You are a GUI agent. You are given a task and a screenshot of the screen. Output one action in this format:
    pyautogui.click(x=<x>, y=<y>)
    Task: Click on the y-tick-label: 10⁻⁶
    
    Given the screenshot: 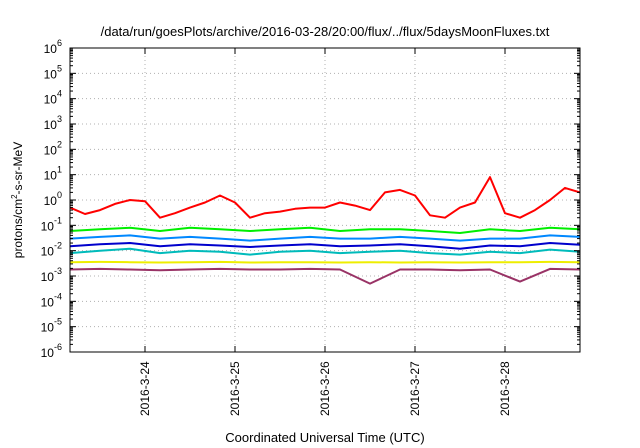 What is the action you would take?
    pyautogui.click(x=51, y=351)
    